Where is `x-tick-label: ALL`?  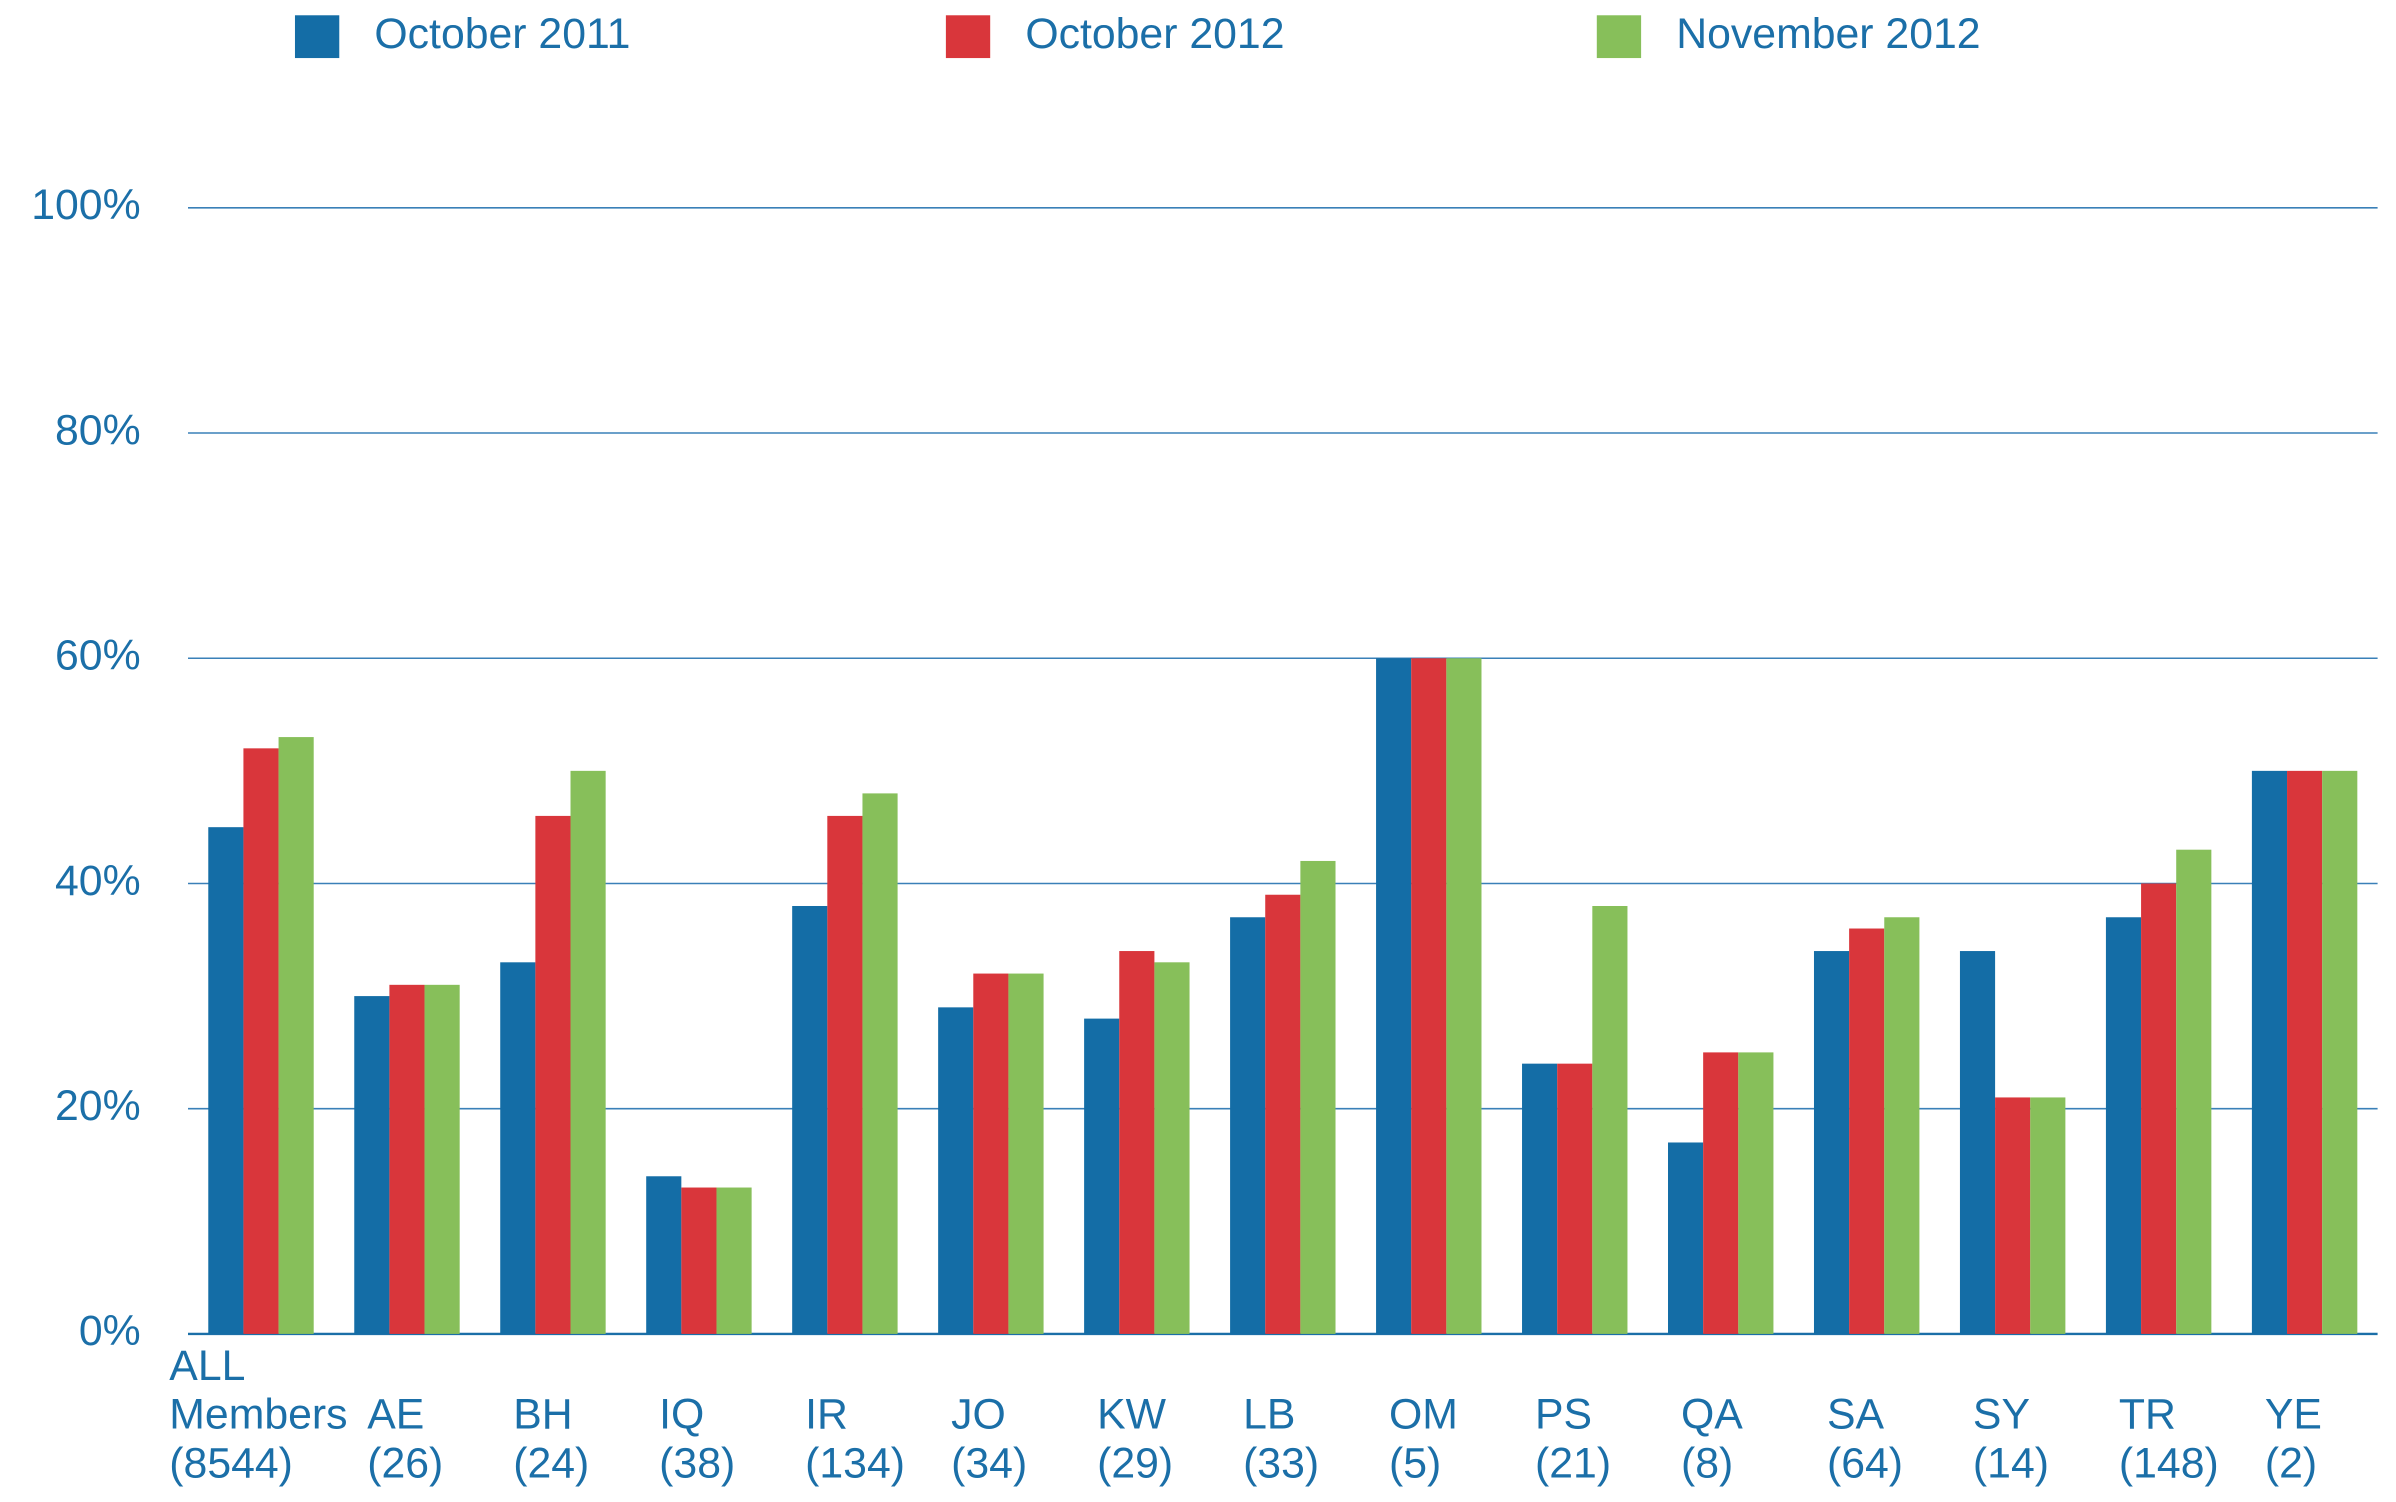
x-tick-label: ALL is located at coordinates (207, 1366).